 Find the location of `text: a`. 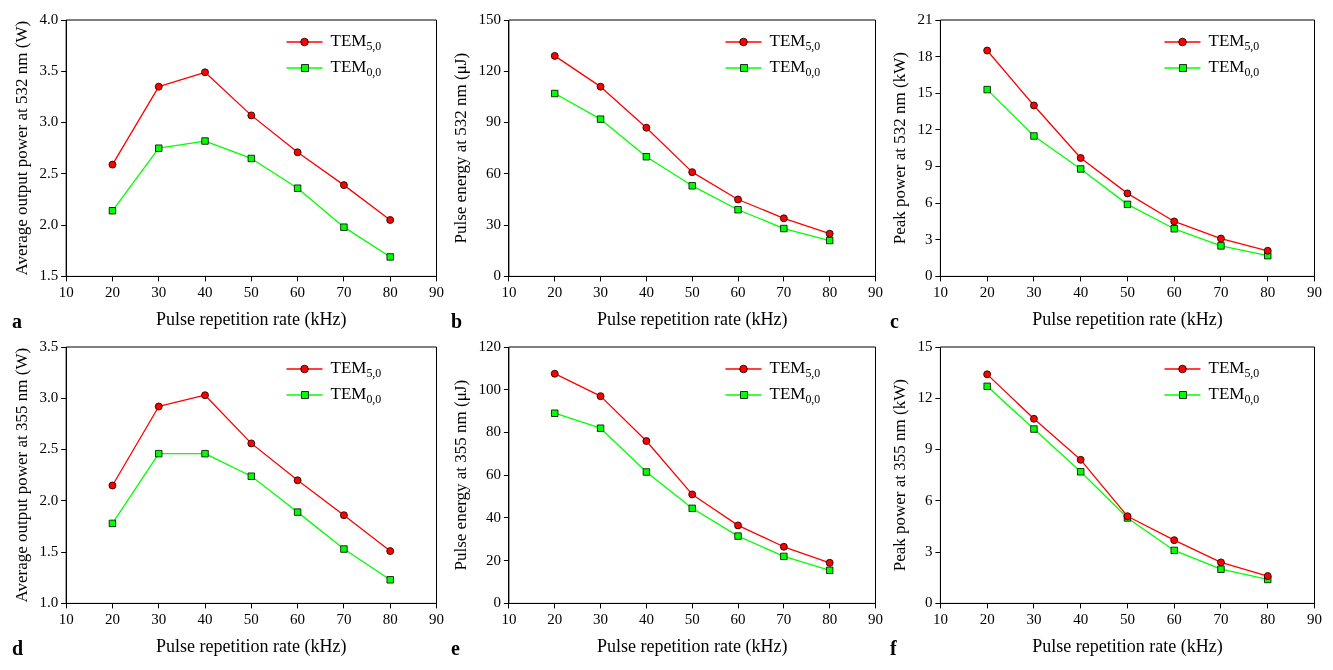

text: a is located at coordinates (17, 321).